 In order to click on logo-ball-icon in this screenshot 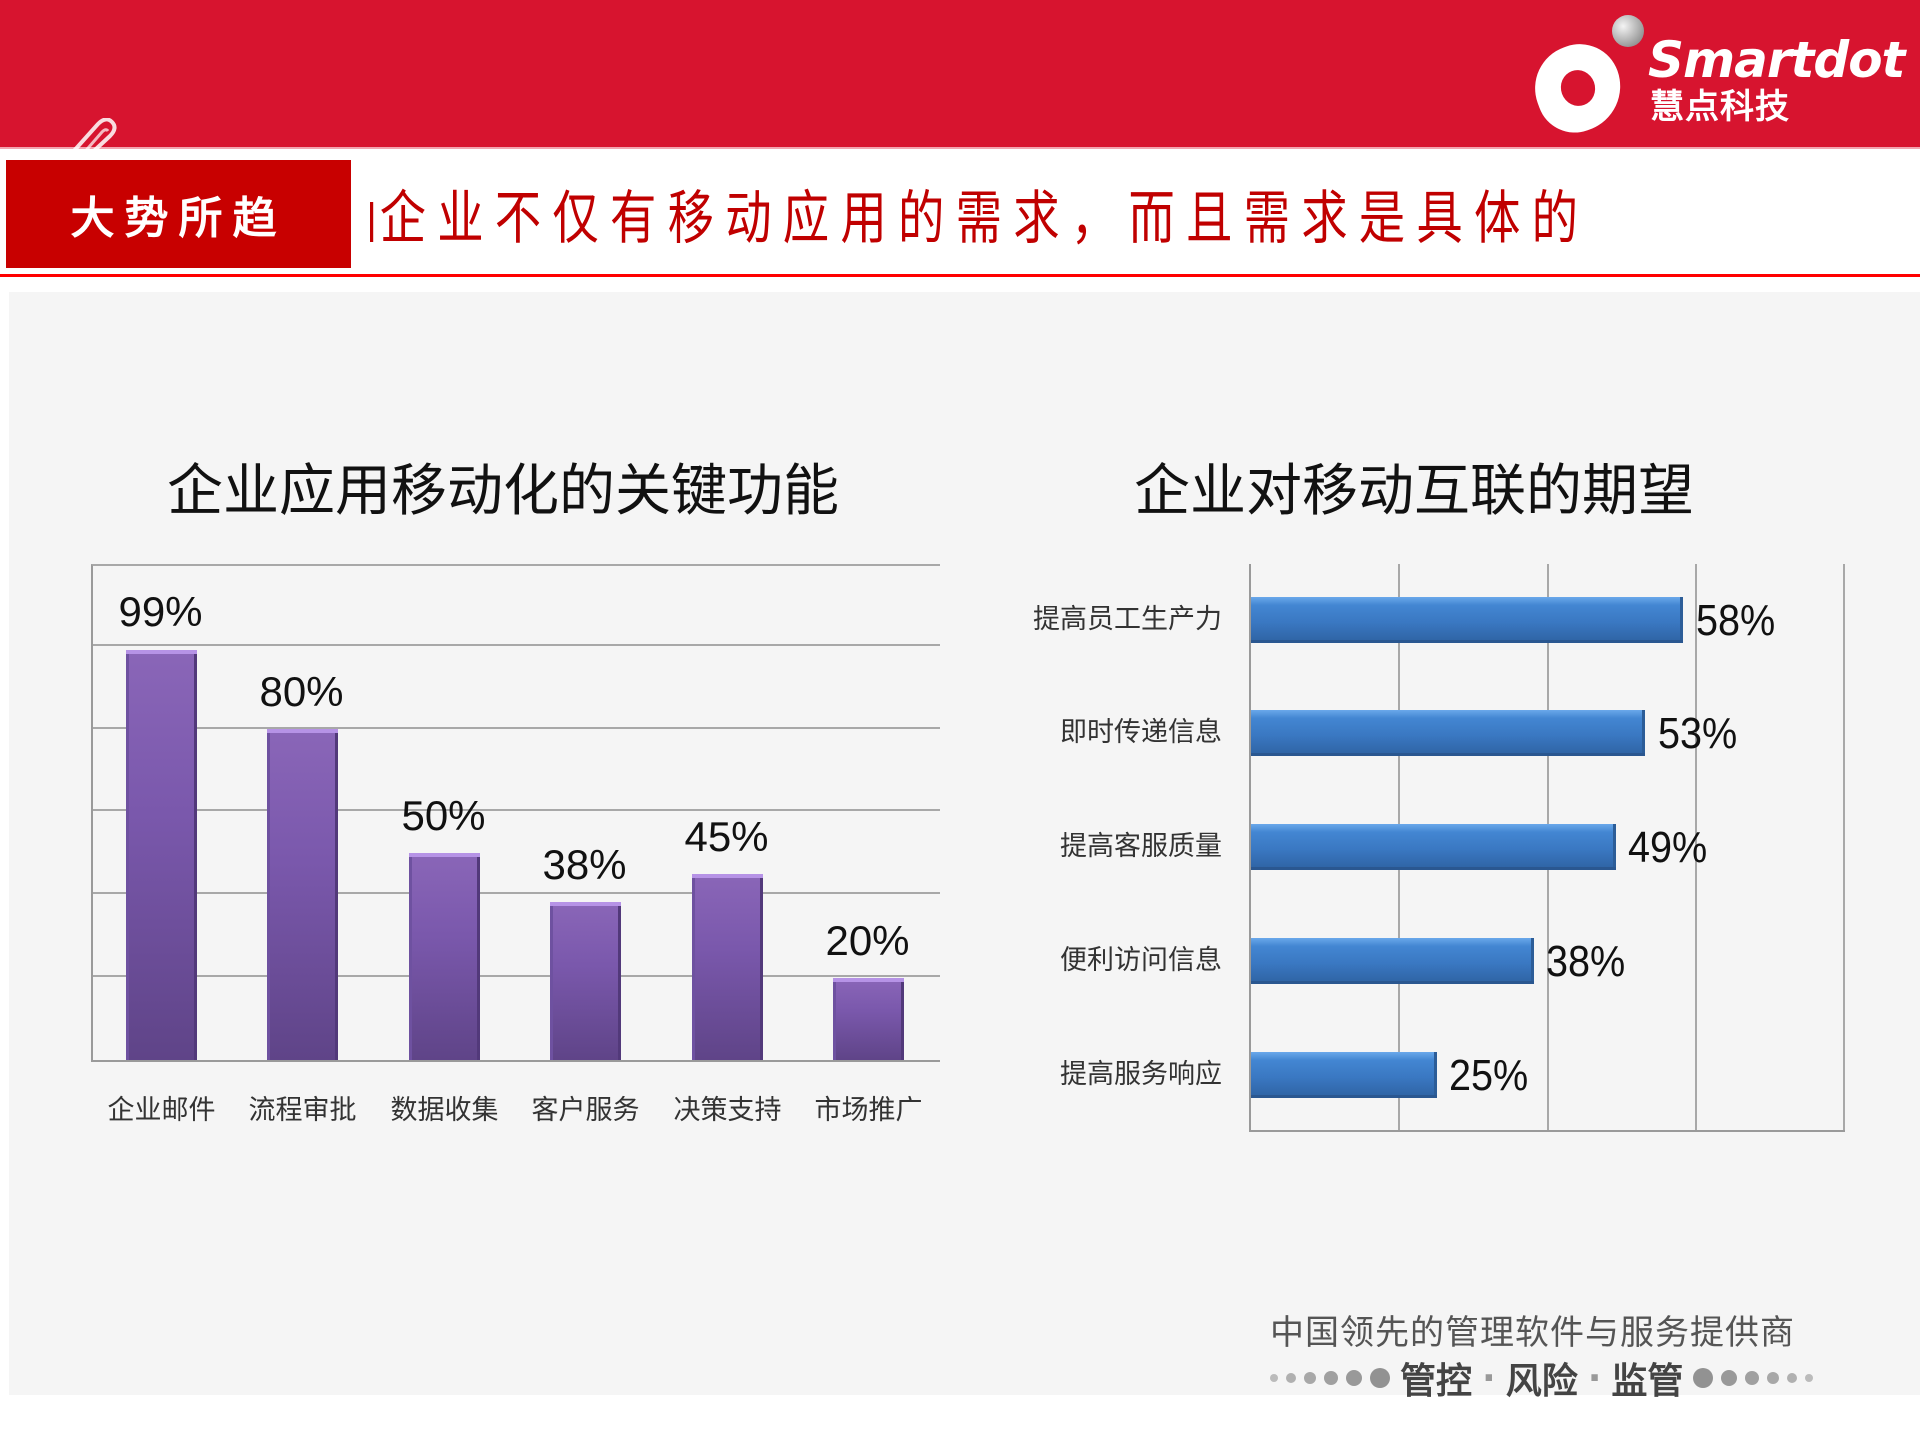, I will do `click(1628, 31)`.